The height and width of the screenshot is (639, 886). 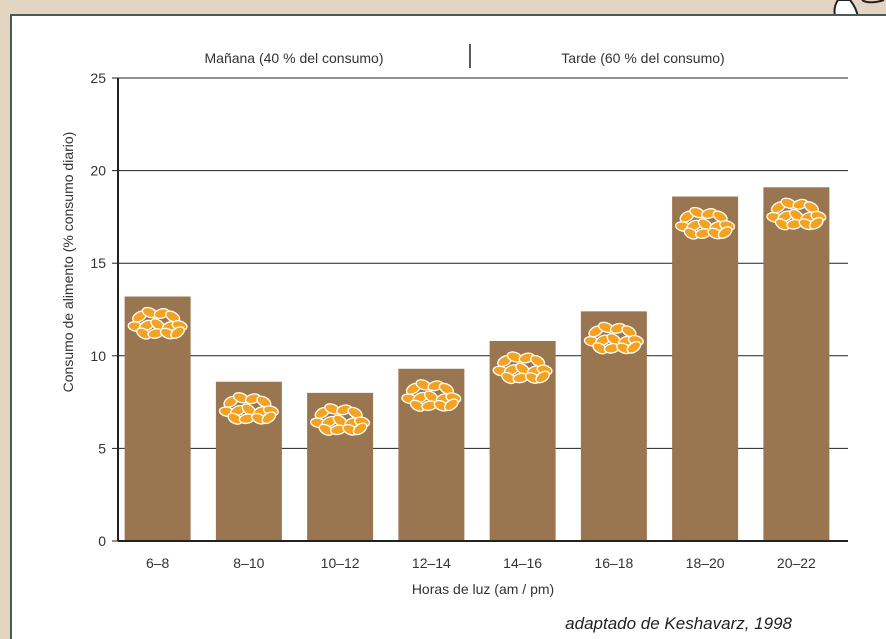 What do you see at coordinates (102, 448) in the screenshot?
I see `y-tick-label: 5` at bounding box center [102, 448].